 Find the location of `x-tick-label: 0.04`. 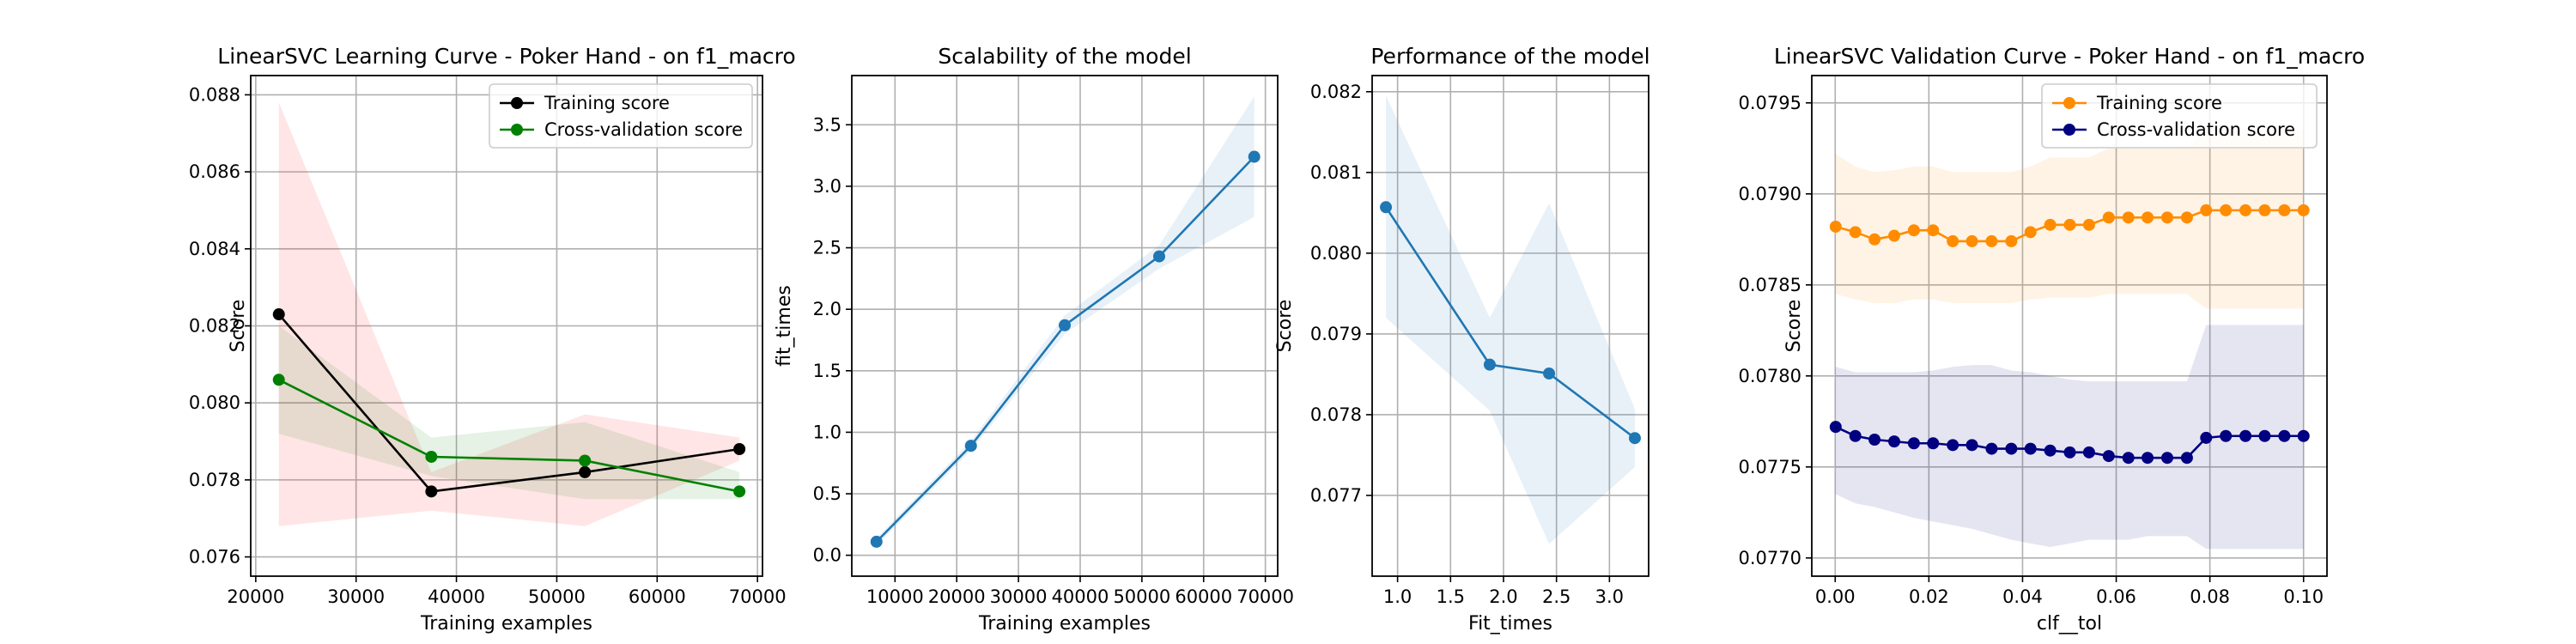

x-tick-label: 0.04 is located at coordinates (2023, 596).